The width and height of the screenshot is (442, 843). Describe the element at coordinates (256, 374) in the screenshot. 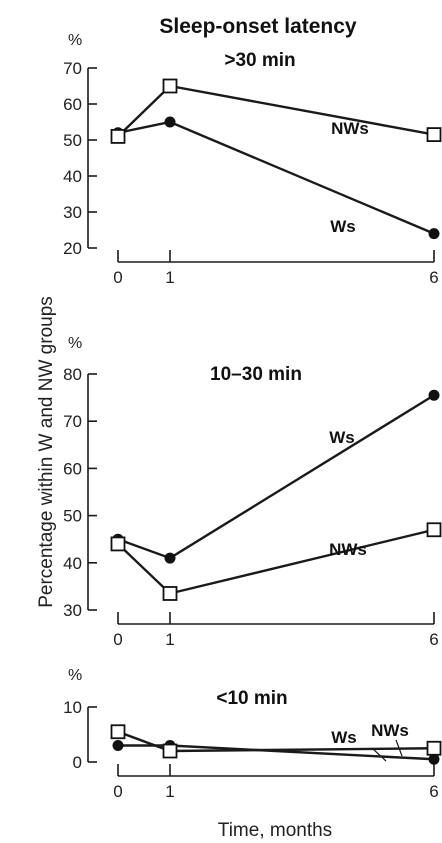

I see `panel-title: 10–30 min` at that location.